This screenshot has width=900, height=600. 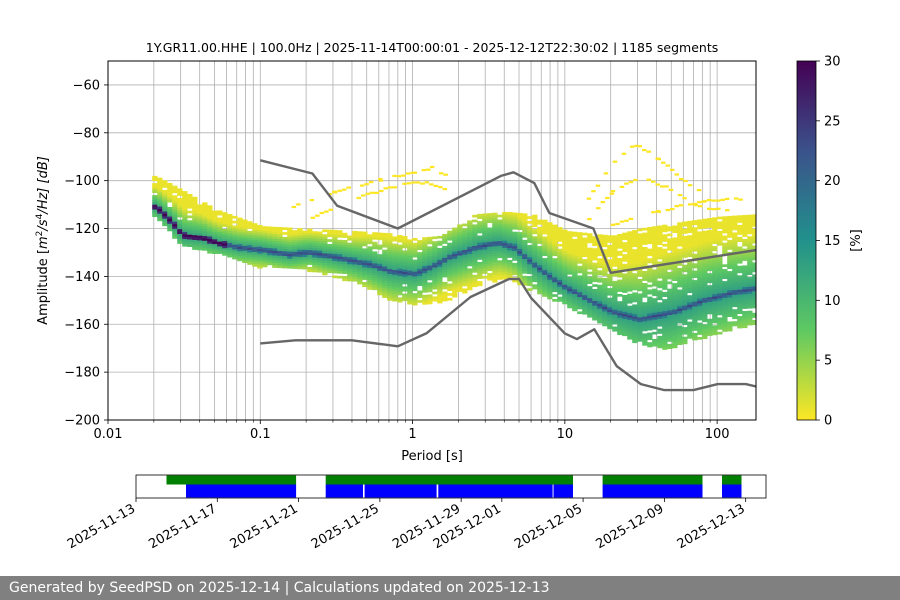 What do you see at coordinates (82, 373) in the screenshot?
I see `y-tick-label: −180` at bounding box center [82, 373].